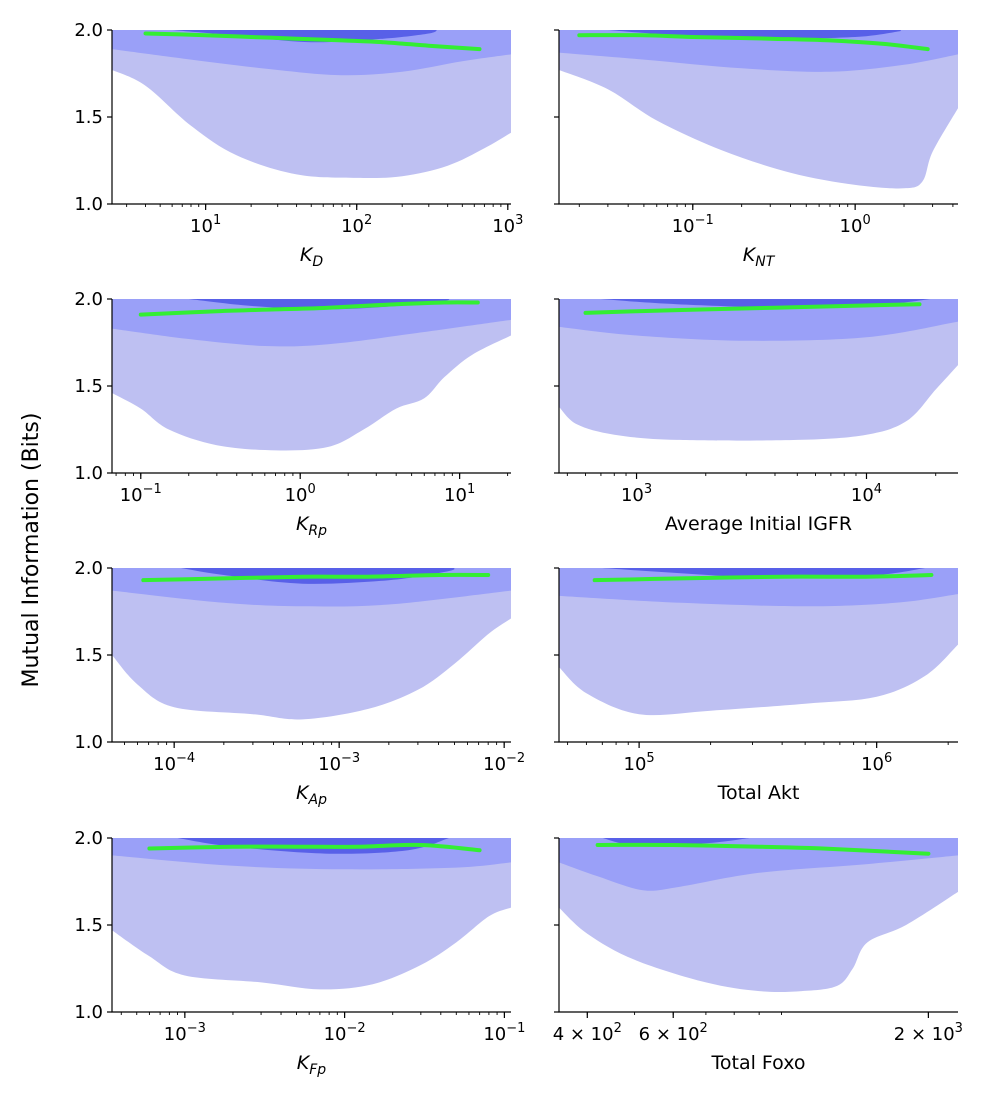 The height and width of the screenshot is (1104, 1000). I want to click on x-tick-label: 10⁵, so click(639, 763).